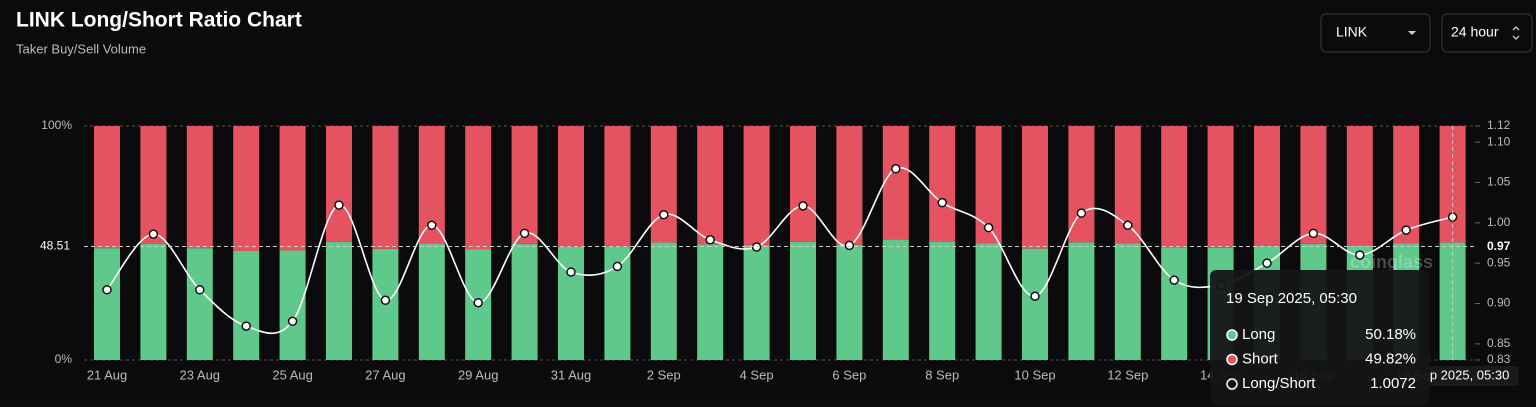 Image resolution: width=1536 pixels, height=407 pixels. What do you see at coordinates (942, 374) in the screenshot?
I see `x-tick-label: 8 Sep` at bounding box center [942, 374].